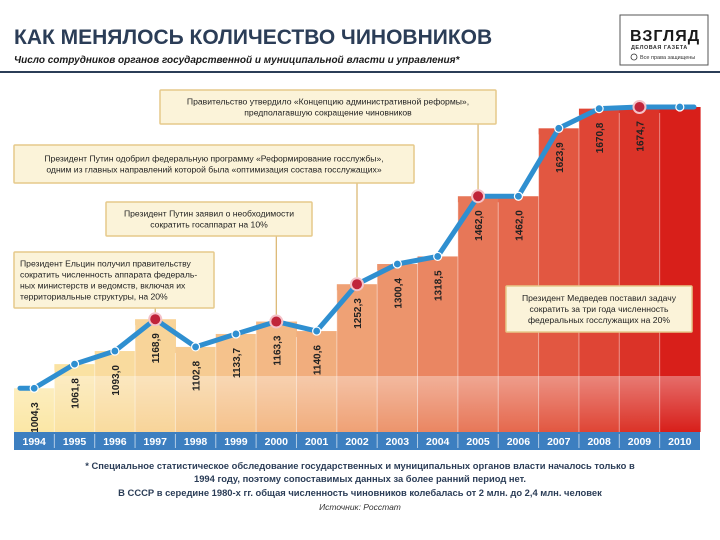  I want to click on logo: ВЗГЛЯД ДЕЛОВАЯ ГАЗЕТА Все права защищены, so click(664, 40).